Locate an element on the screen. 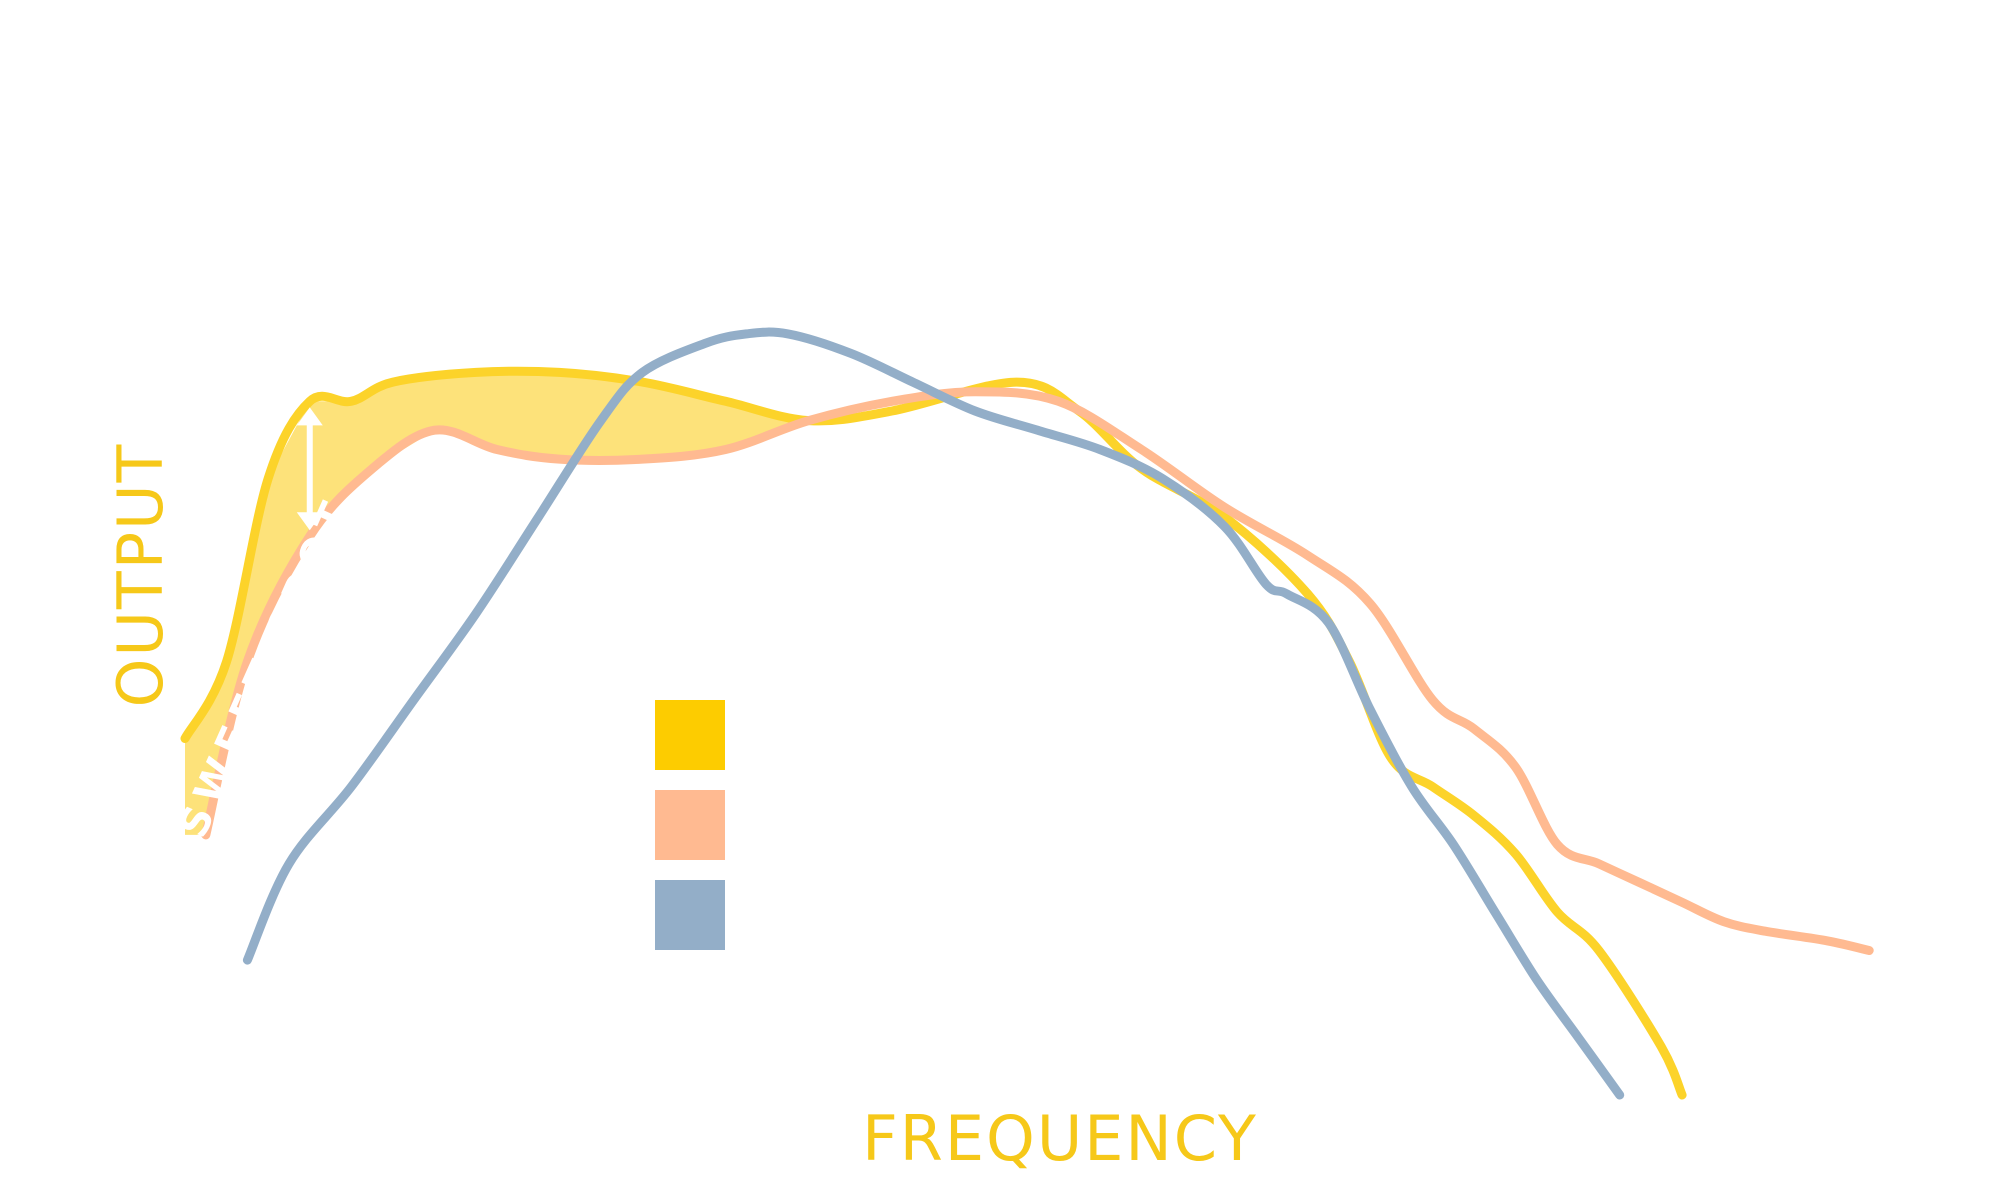 The height and width of the screenshot is (1180, 2000). sweet-spot-band is located at coordinates (497, 603).